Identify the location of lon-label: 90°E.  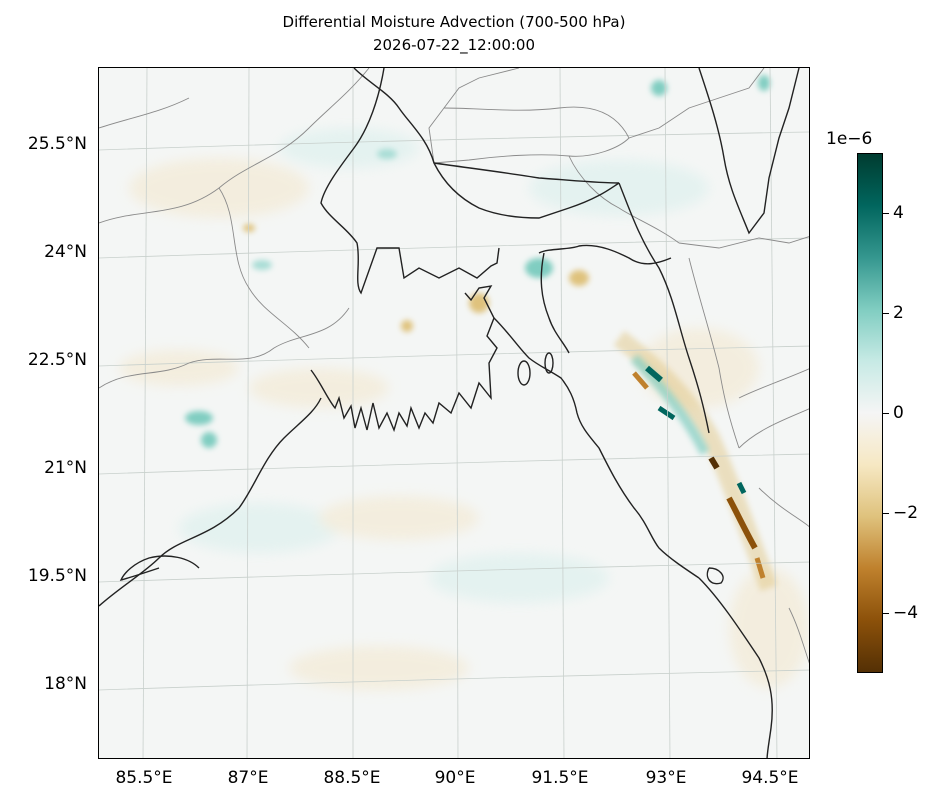
(455, 778).